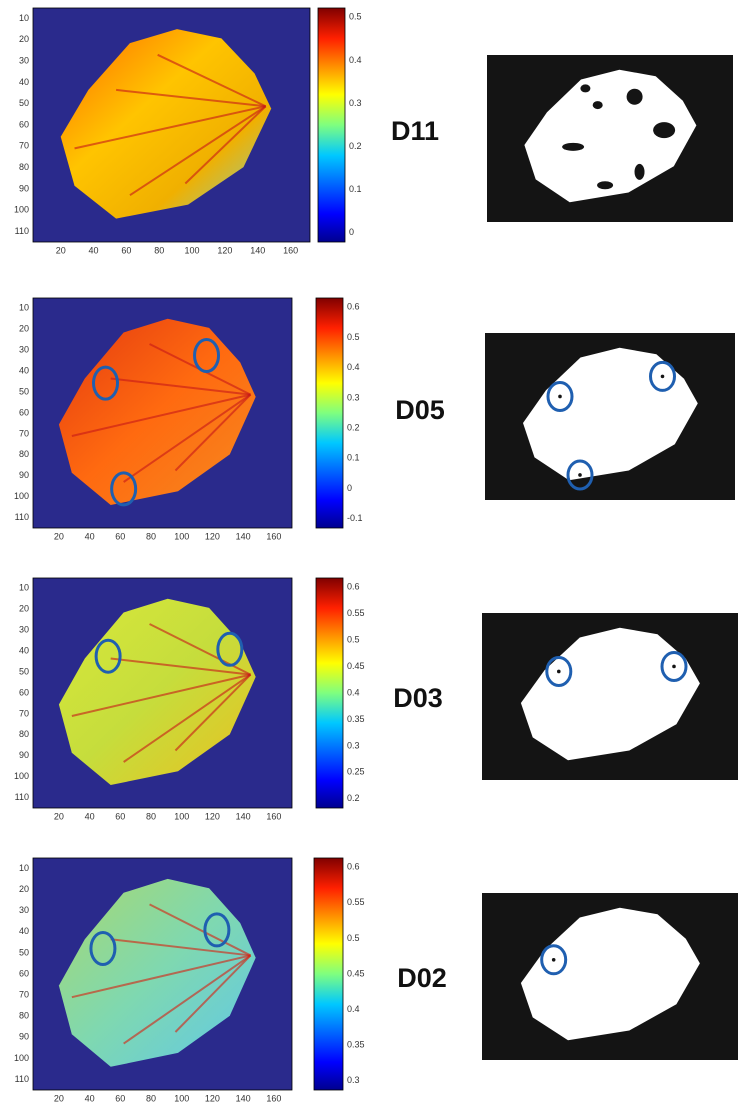  What do you see at coordinates (353, 867) in the screenshot?
I see `colorbar-tick-label: 0.6` at bounding box center [353, 867].